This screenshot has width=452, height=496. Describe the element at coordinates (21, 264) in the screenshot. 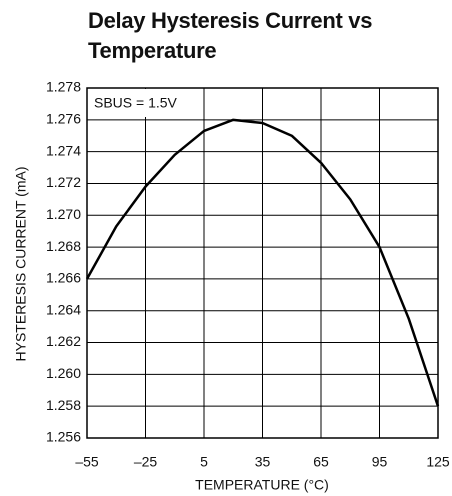

I see `y-axis-label: HYSTERESIS CURRENT (mA)` at that location.